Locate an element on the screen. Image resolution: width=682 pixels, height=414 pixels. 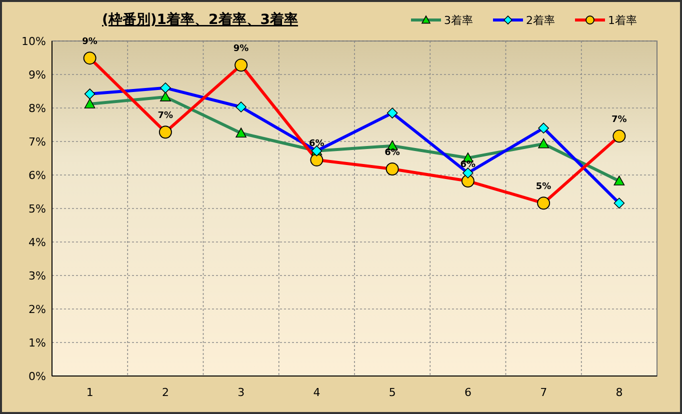
legend-label: 3着率 is located at coordinates (458, 20).